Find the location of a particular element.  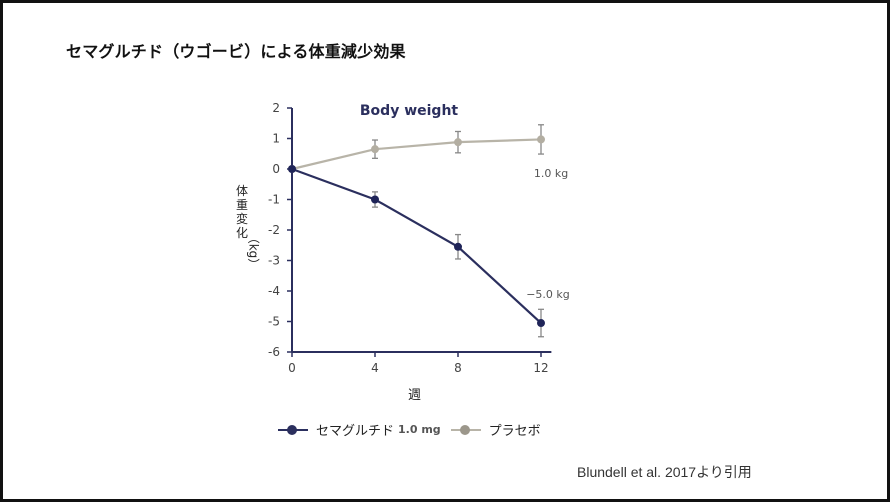

y-tick-label: 1 is located at coordinates (276, 139).